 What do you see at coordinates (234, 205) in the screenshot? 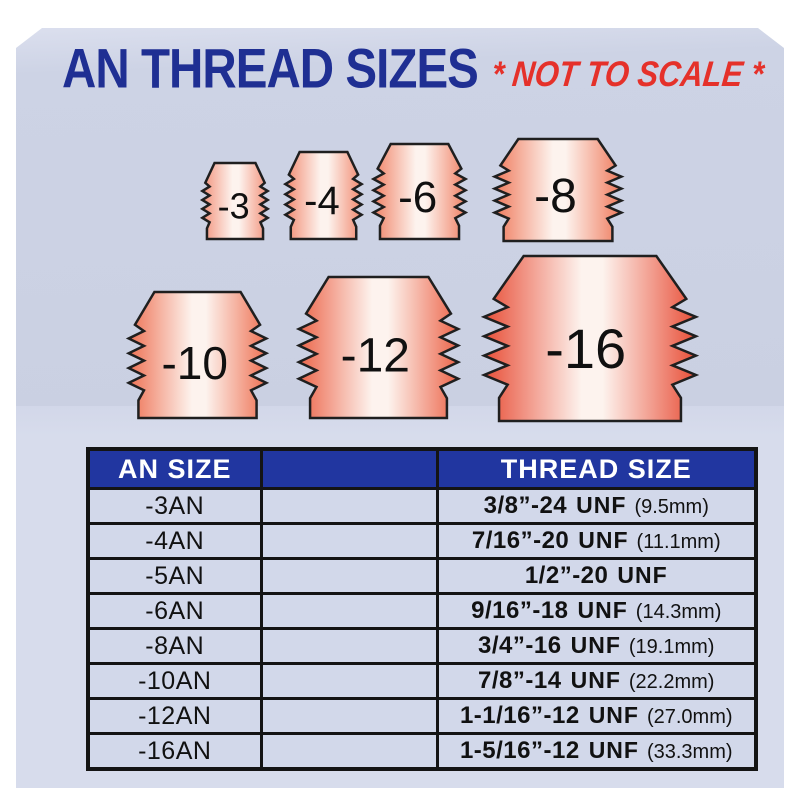
I see `fitting-label: -3` at bounding box center [234, 205].